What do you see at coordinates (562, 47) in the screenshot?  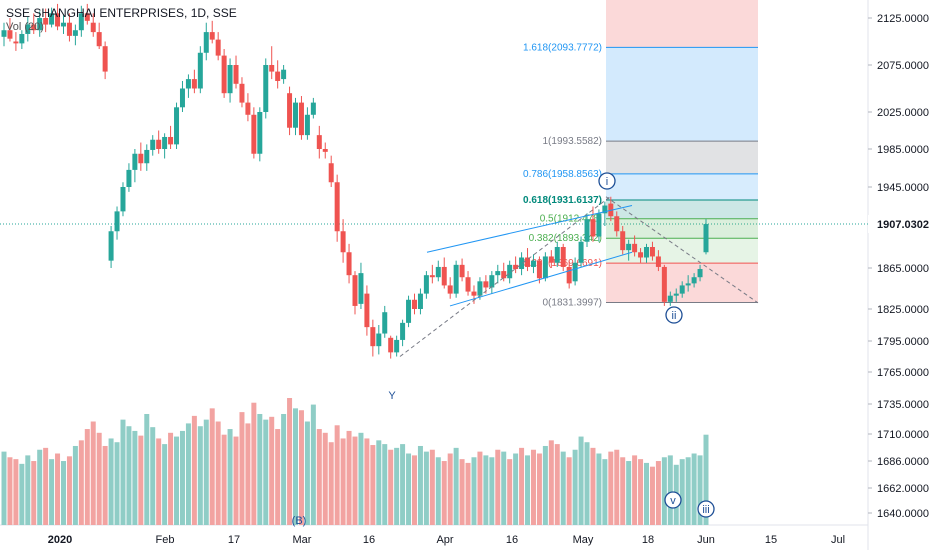 I see `fib-level-label: 1.618(2093.7772)` at bounding box center [562, 47].